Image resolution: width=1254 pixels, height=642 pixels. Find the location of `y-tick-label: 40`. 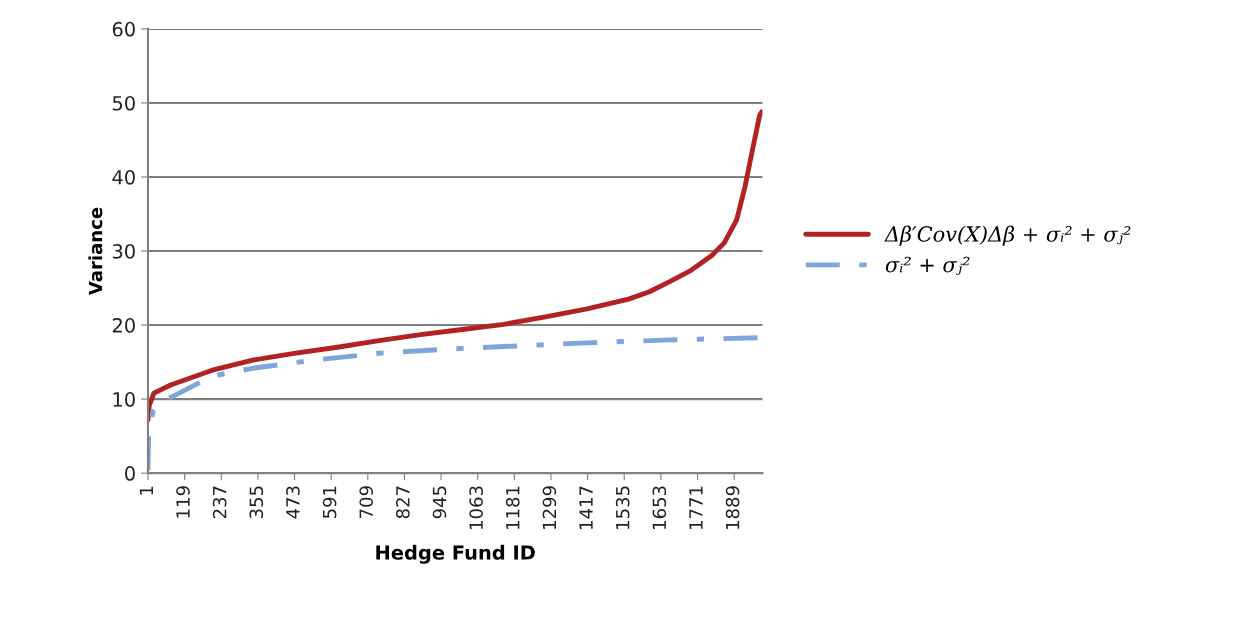

y-tick-label: 40 is located at coordinates (123, 177).